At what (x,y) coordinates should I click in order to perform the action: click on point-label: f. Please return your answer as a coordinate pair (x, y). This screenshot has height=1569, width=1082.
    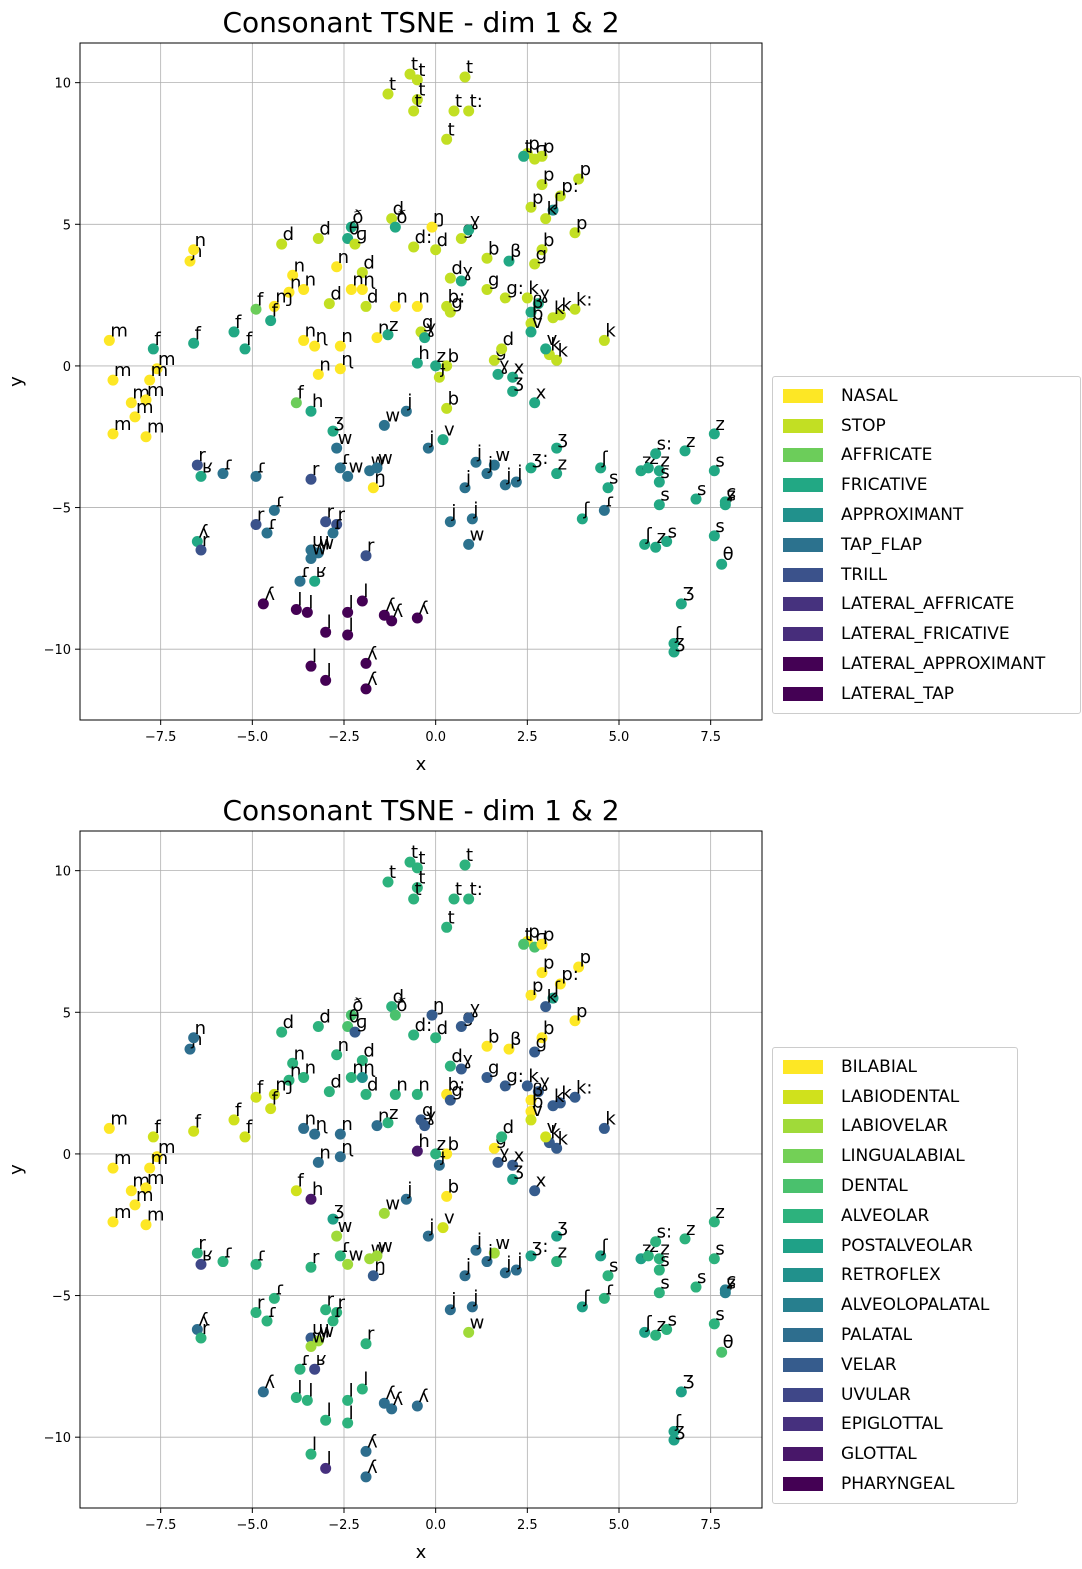
    Looking at the image, I should click on (198, 333).